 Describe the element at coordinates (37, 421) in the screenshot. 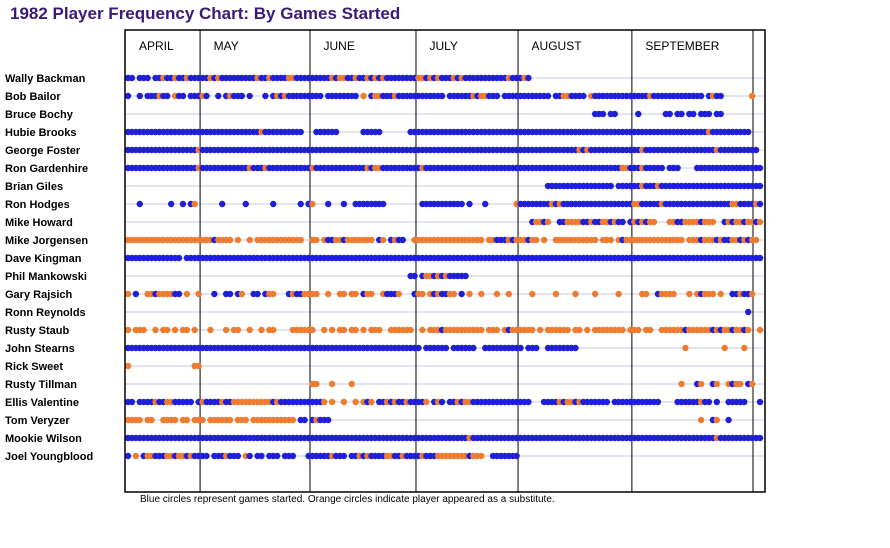

I see `player-label: Tom Veryzer` at that location.